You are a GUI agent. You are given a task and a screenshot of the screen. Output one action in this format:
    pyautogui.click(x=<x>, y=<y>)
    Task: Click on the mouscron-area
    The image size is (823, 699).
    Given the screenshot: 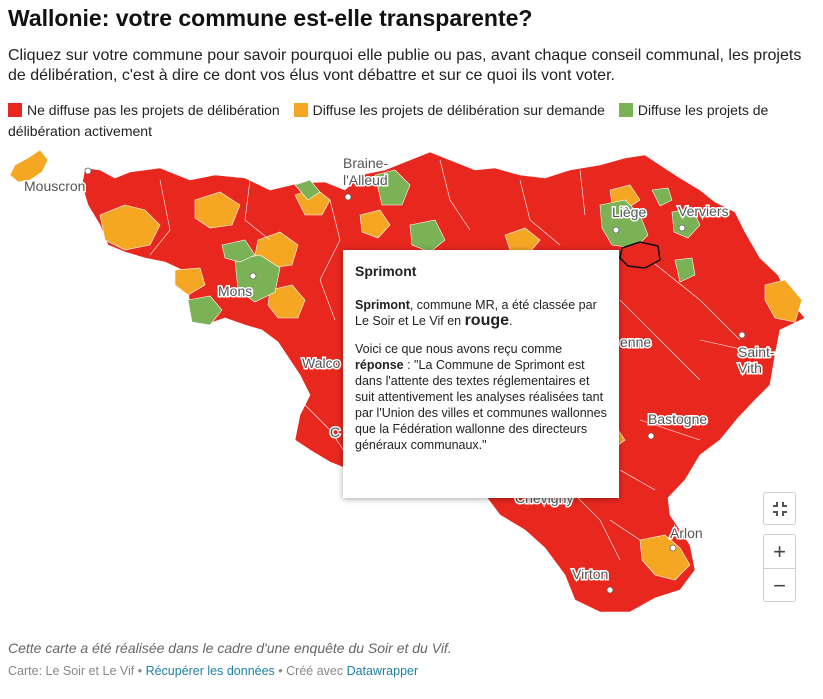 What is the action you would take?
    pyautogui.click(x=29, y=166)
    